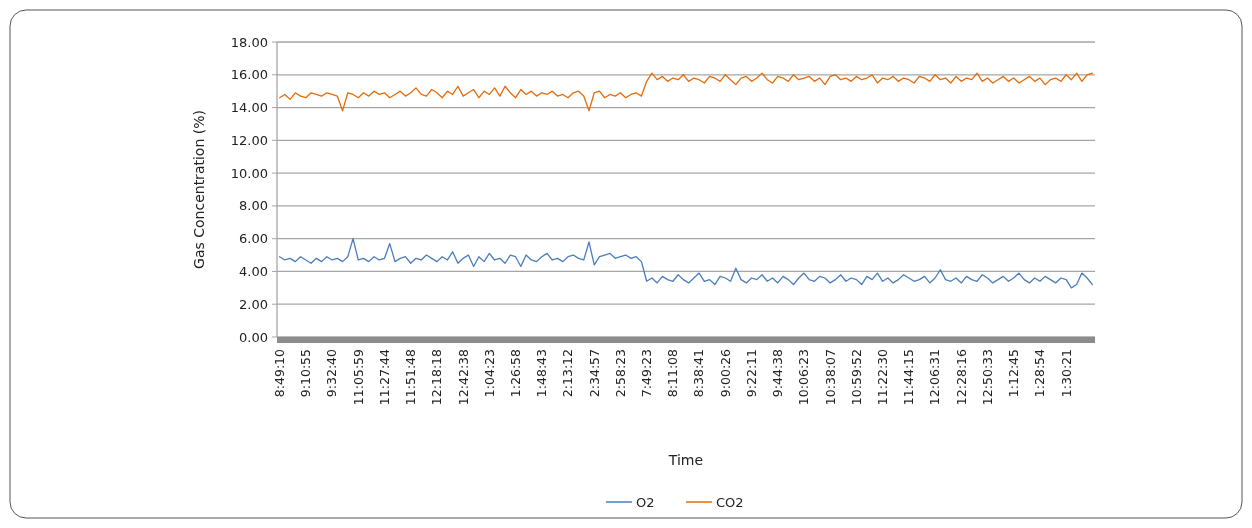 Image resolution: width=1252 pixels, height=528 pixels. What do you see at coordinates (594, 373) in the screenshot?
I see `x-tick-label: 2:34:57` at bounding box center [594, 373].